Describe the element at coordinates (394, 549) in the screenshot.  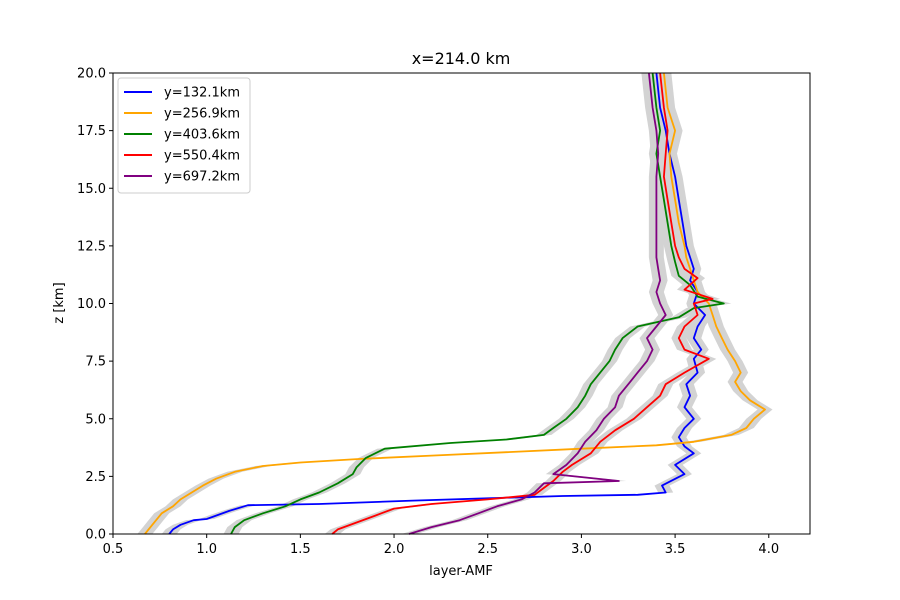
I see `x-tick-label: 2.0` at that location.